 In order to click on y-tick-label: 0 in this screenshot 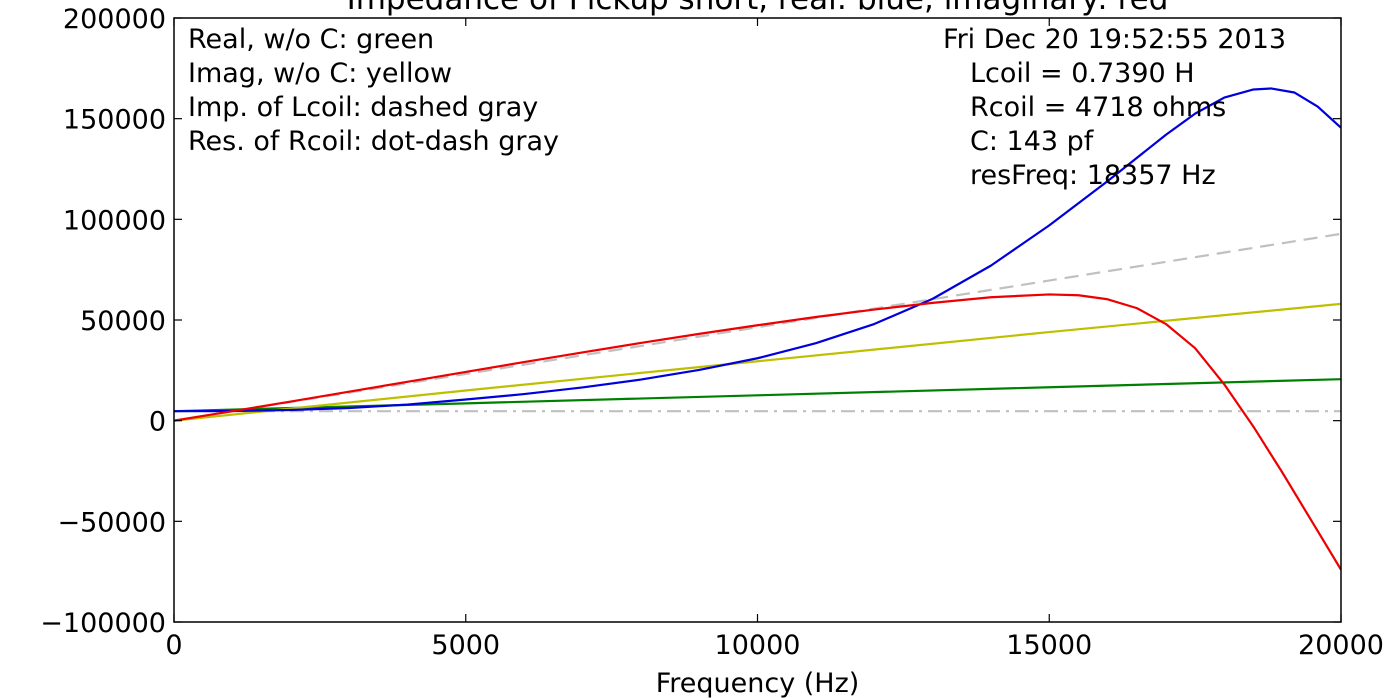, I will do `click(157, 422)`.